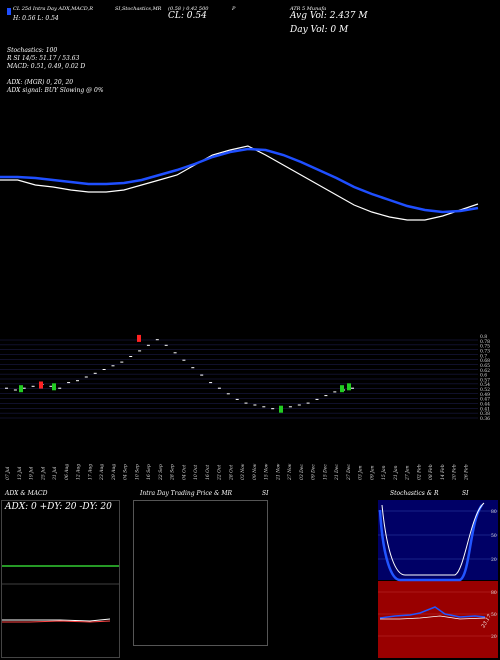 The image size is (500, 660). What do you see at coordinates (36, 18) in the screenshot?
I see `header-small-left: H: 0.56 L: 0.54` at bounding box center [36, 18].